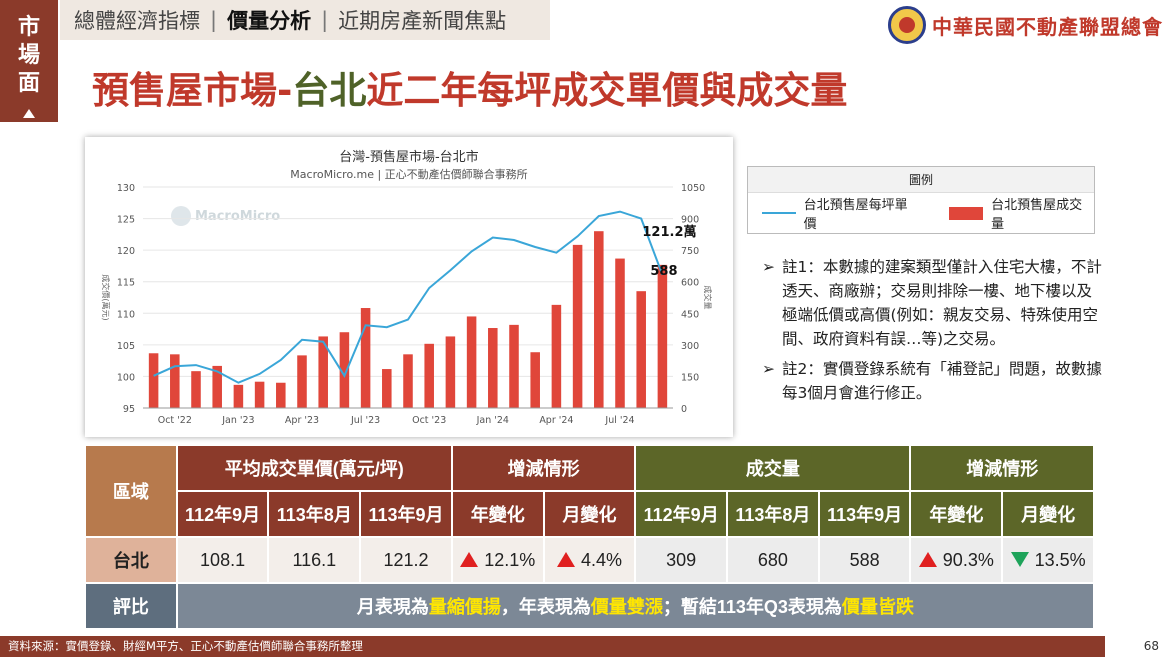 This screenshot has width=1169, height=659. What do you see at coordinates (237, 216) in the screenshot?
I see `chart-watermark: MacroMicro` at bounding box center [237, 216].